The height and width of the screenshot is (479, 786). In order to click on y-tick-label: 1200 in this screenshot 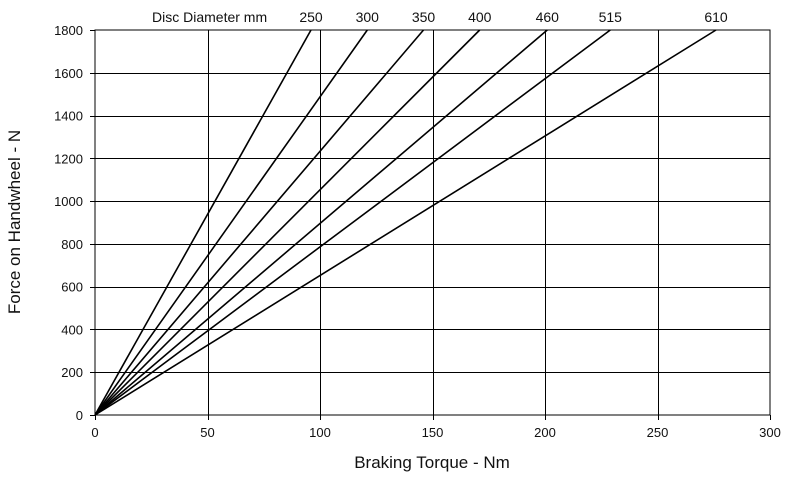, I will do `click(68, 158)`.